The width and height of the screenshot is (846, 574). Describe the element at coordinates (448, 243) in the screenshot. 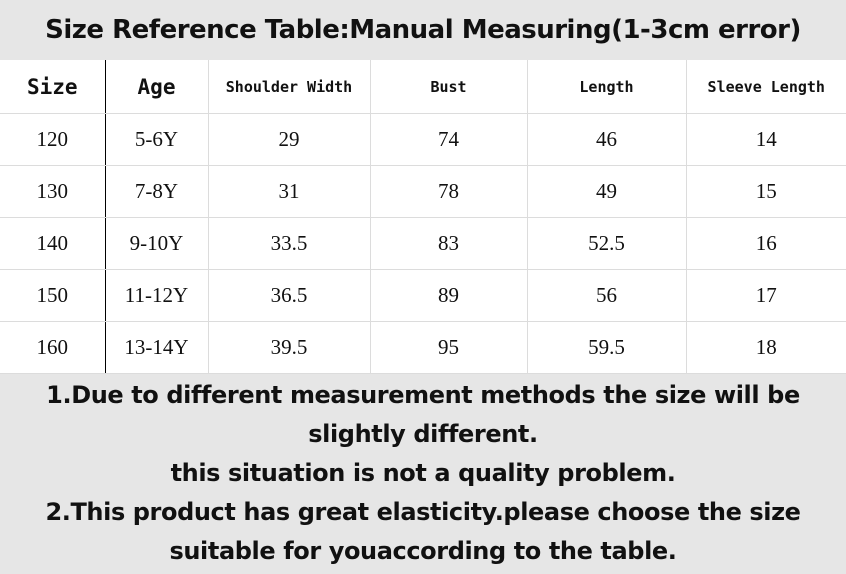

I see `cell-bust: 83` at that location.